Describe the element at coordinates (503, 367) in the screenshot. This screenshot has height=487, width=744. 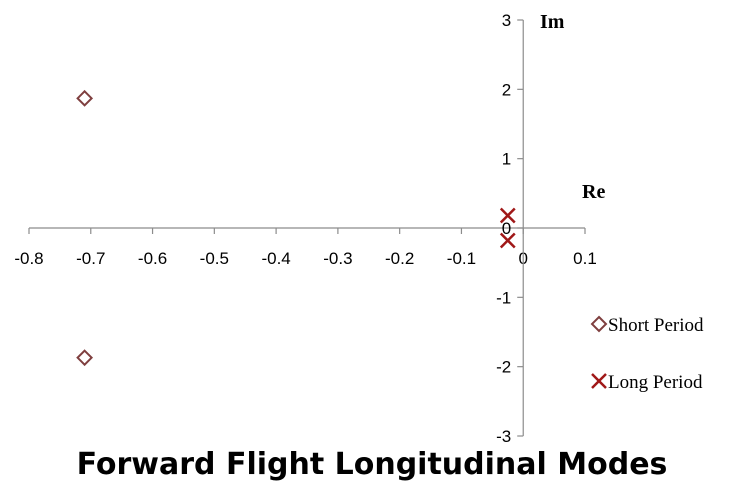
I see `y-tick-label: -2` at that location.